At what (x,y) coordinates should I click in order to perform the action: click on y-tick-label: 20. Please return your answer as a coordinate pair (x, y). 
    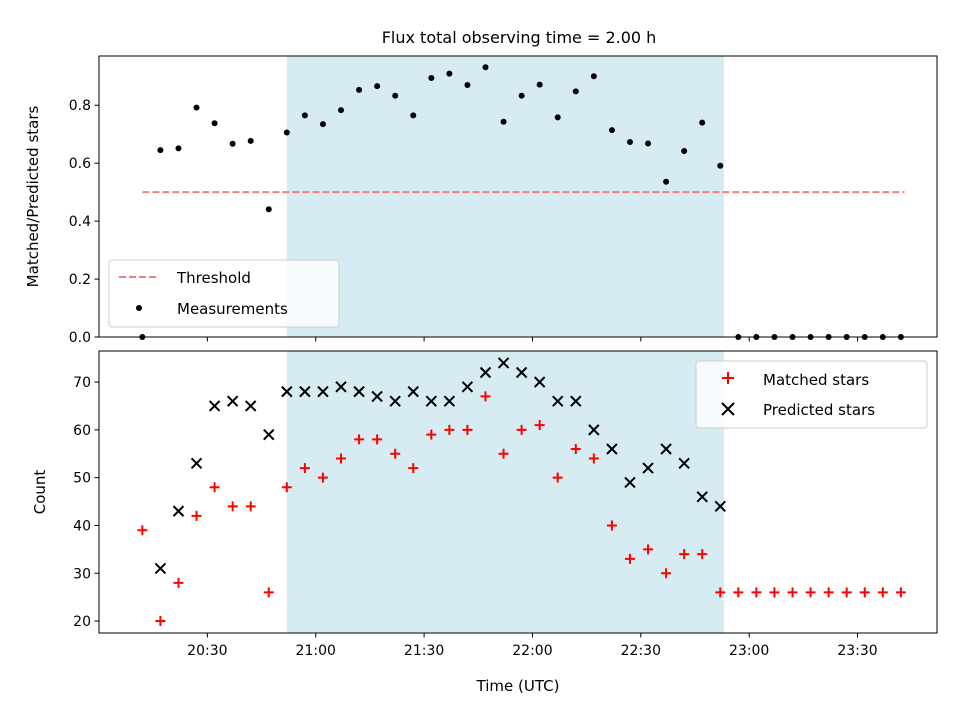
    Looking at the image, I should click on (82, 622).